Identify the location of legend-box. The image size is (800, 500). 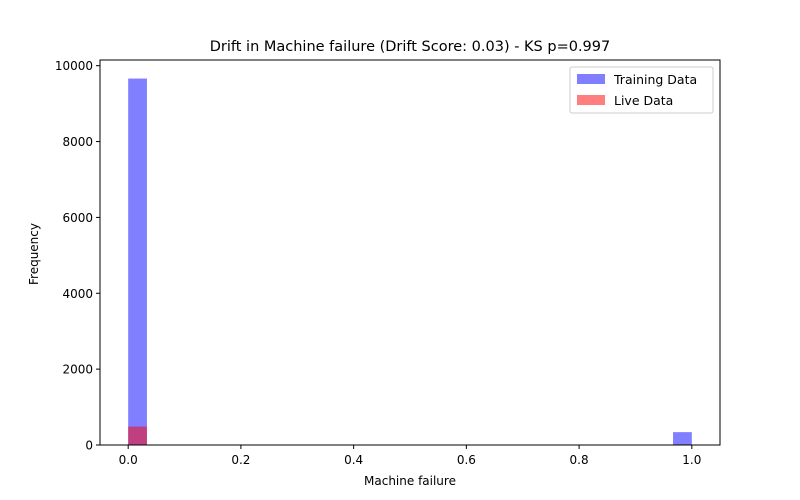
(641, 90).